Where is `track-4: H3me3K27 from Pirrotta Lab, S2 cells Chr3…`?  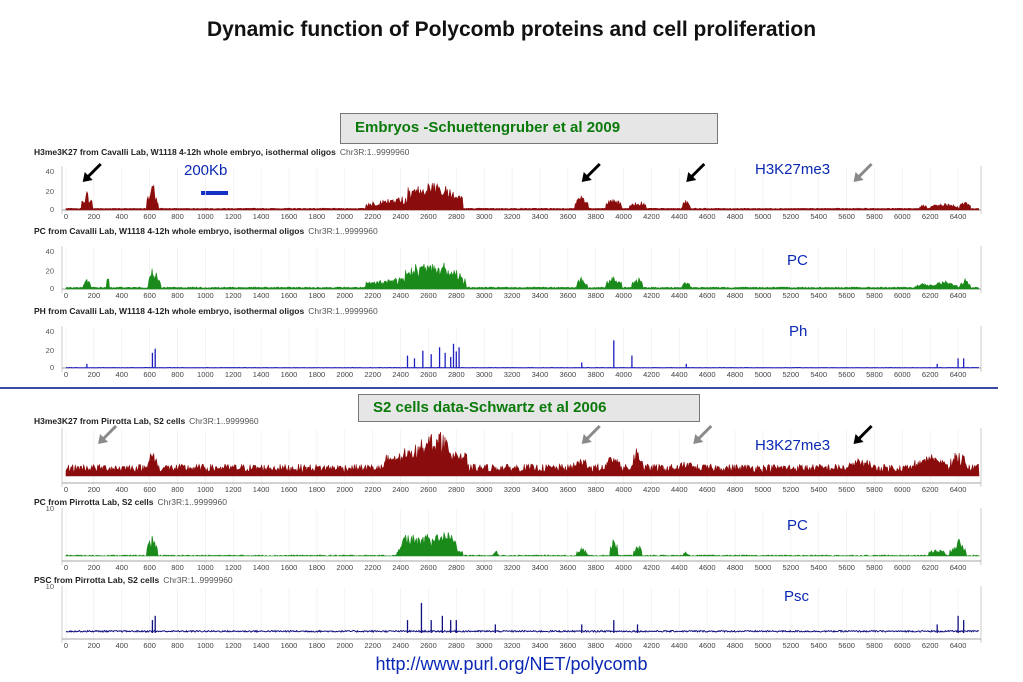 track-4: H3me3K27 from Pirrotta Lab, S2 cells Chr3… is located at coordinates (508, 455).